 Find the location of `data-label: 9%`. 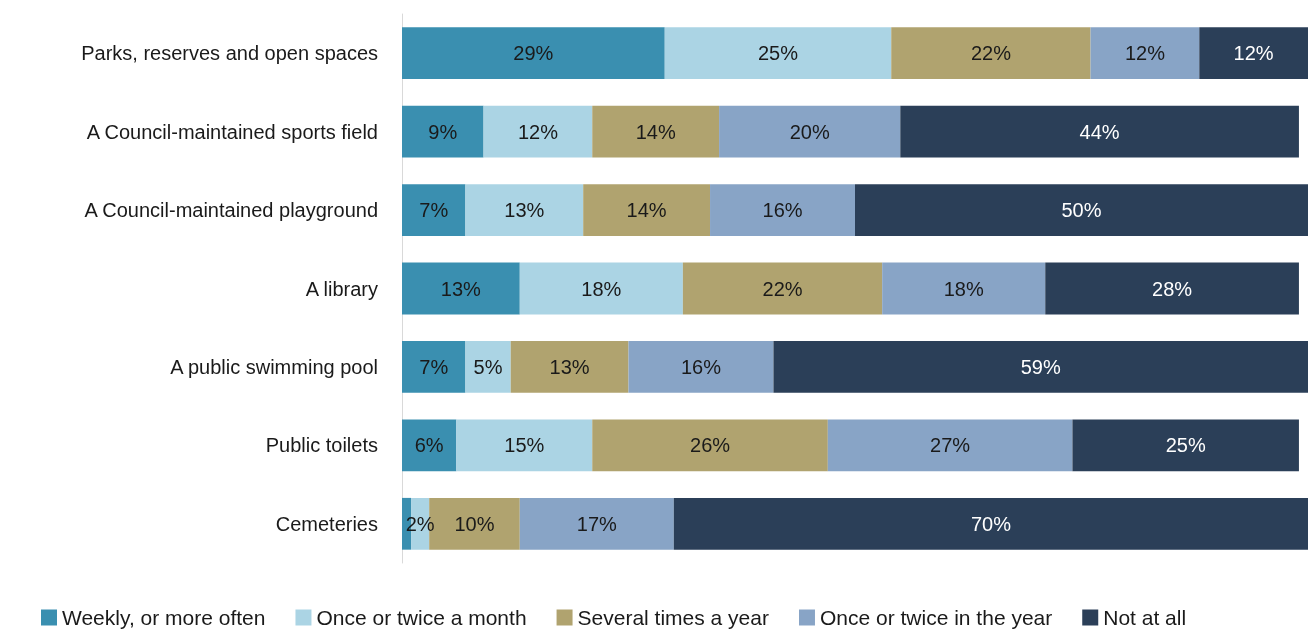

data-label: 9% is located at coordinates (443, 131).